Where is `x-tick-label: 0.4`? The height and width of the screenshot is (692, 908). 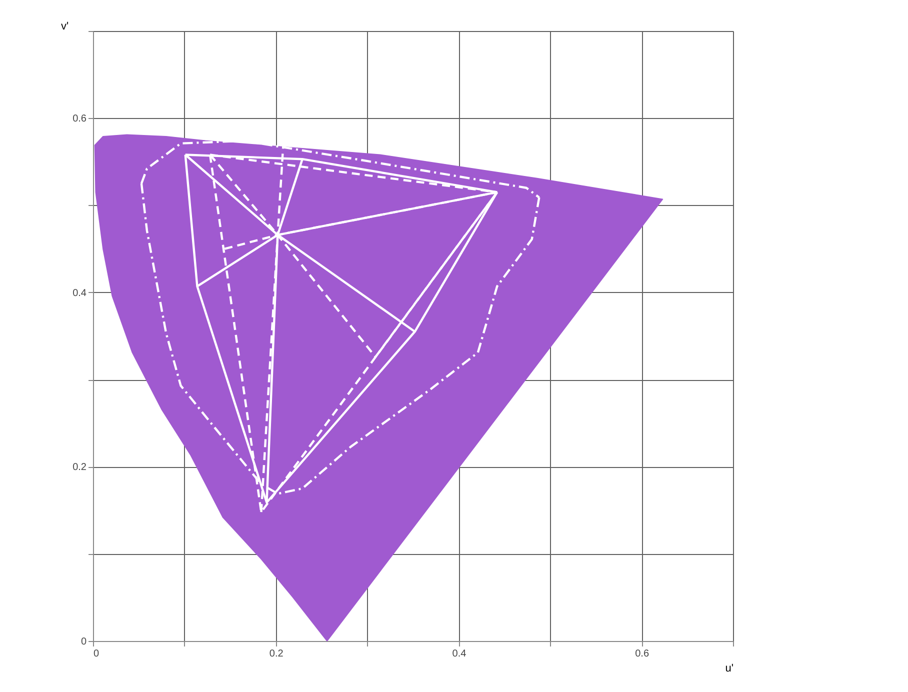 x-tick-label: 0.4 is located at coordinates (459, 654).